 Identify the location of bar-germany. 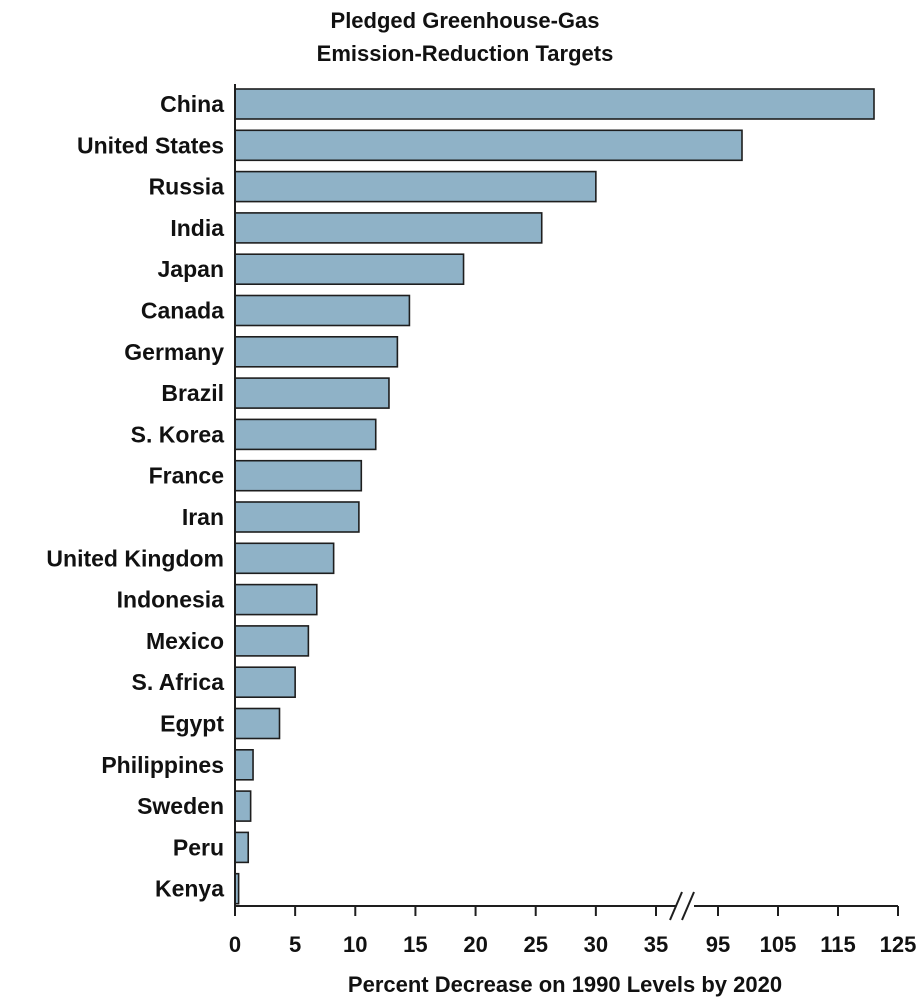
(316, 351).